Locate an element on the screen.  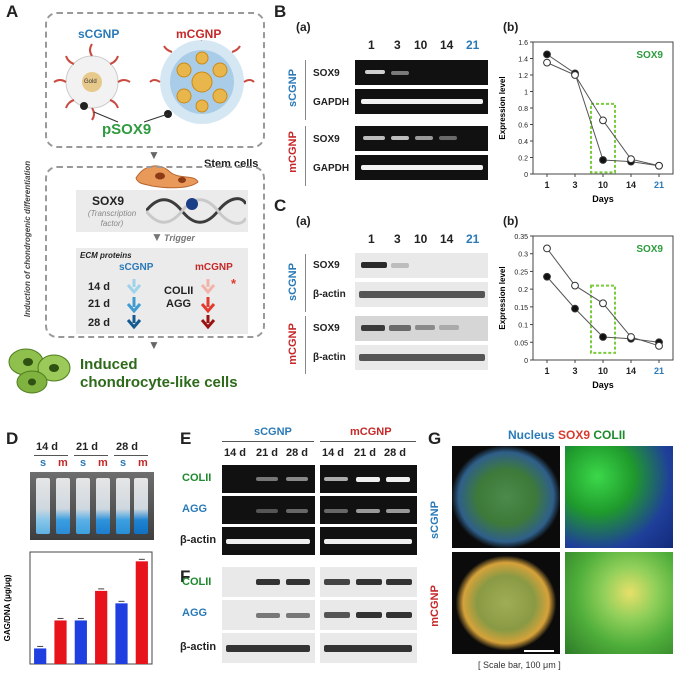
d-s-3: s is located at coordinates (123, 463).